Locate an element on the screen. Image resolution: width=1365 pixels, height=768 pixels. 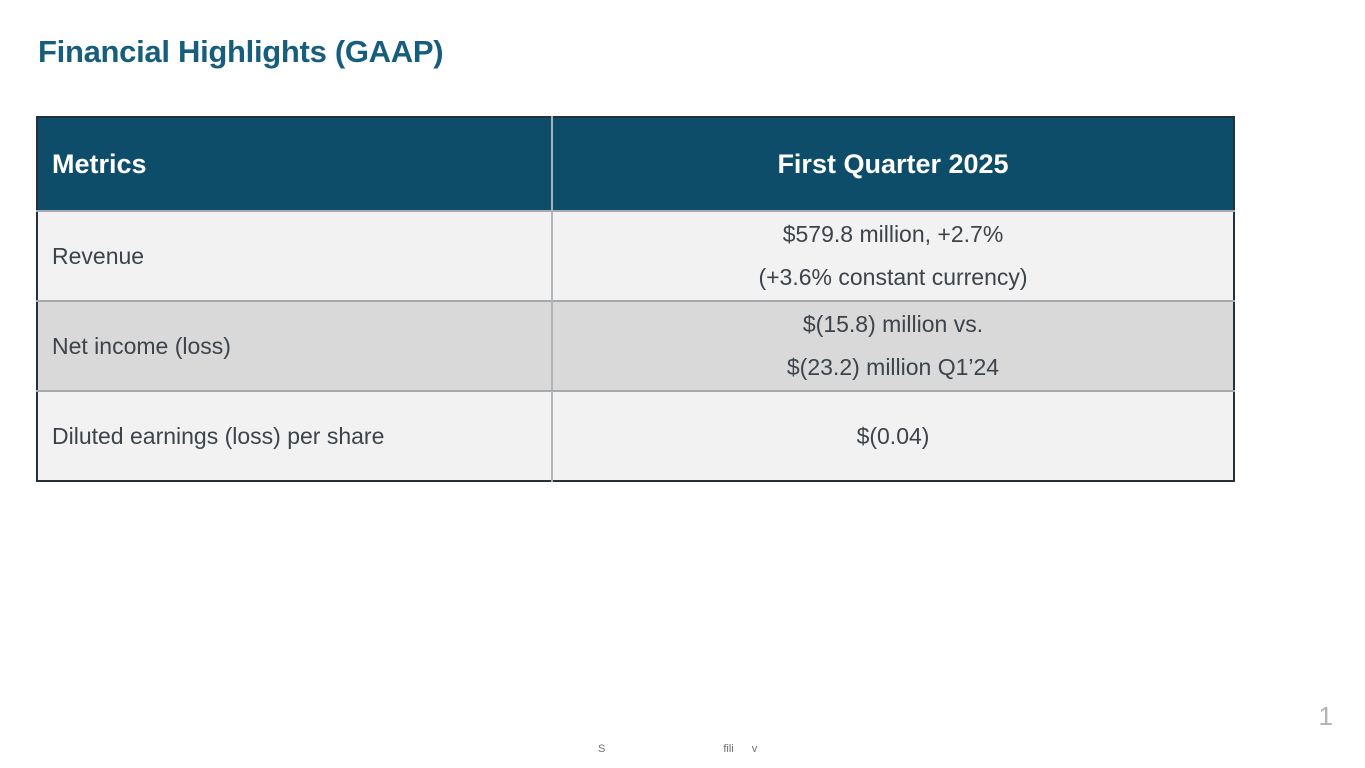
metric-label-net-income: Net income (loss) is located at coordinates (295, 345).